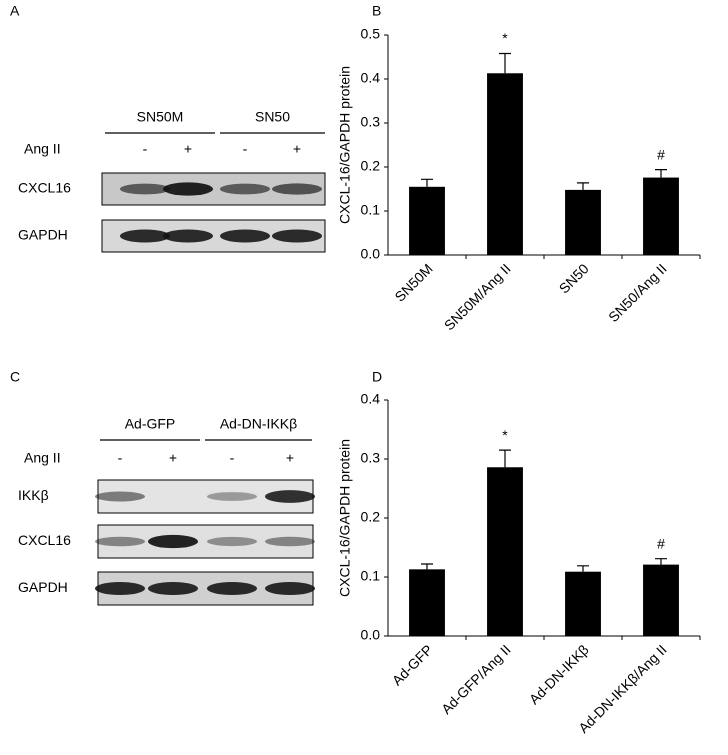 This screenshot has height=755, width=728. What do you see at coordinates (15, 11) in the screenshot?
I see `panel-label: A` at bounding box center [15, 11].